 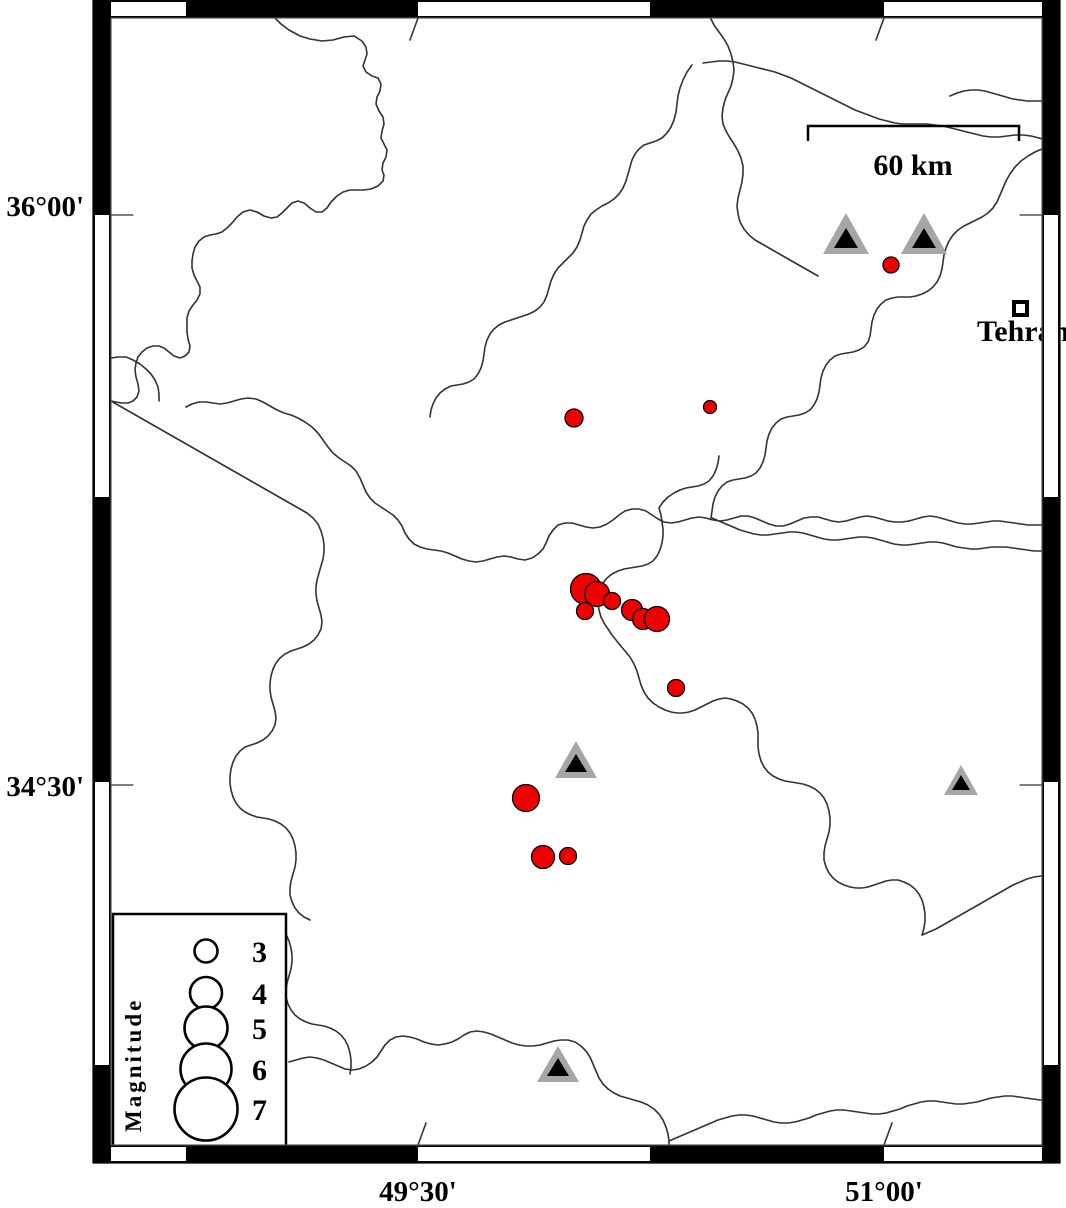 What do you see at coordinates (318, 1004) in the screenshot?
I see `boundary-west-lower` at bounding box center [318, 1004].